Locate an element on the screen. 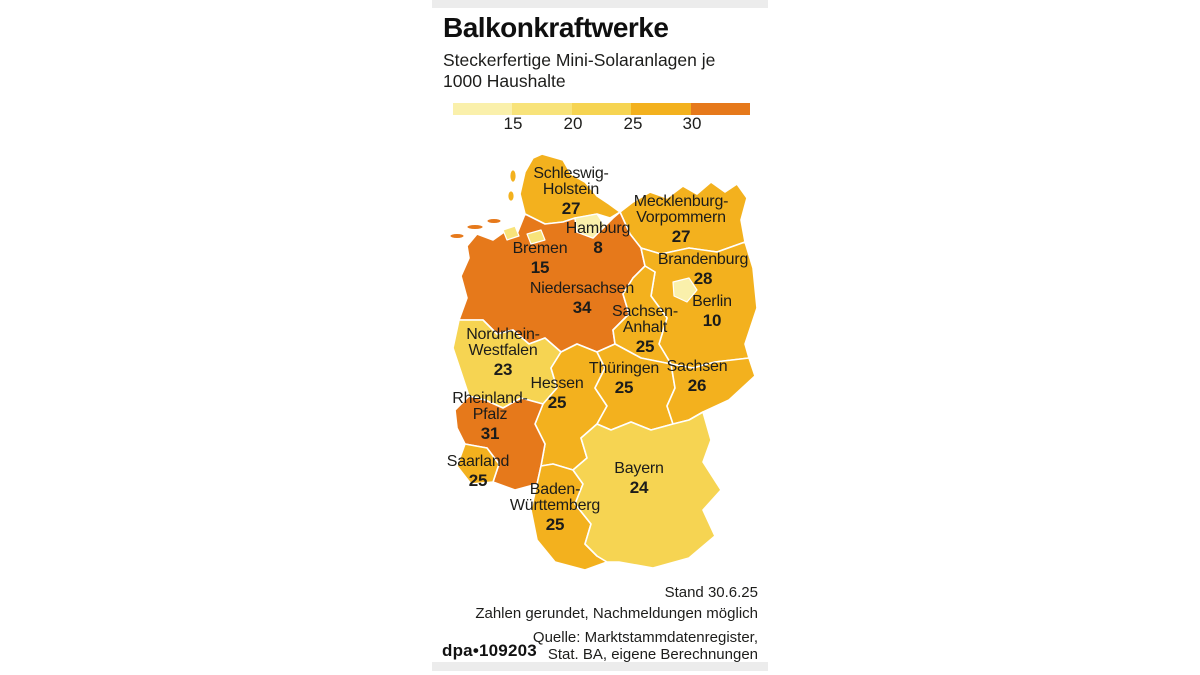 This screenshot has height=675, width=1200. state-value: 8 is located at coordinates (598, 247).